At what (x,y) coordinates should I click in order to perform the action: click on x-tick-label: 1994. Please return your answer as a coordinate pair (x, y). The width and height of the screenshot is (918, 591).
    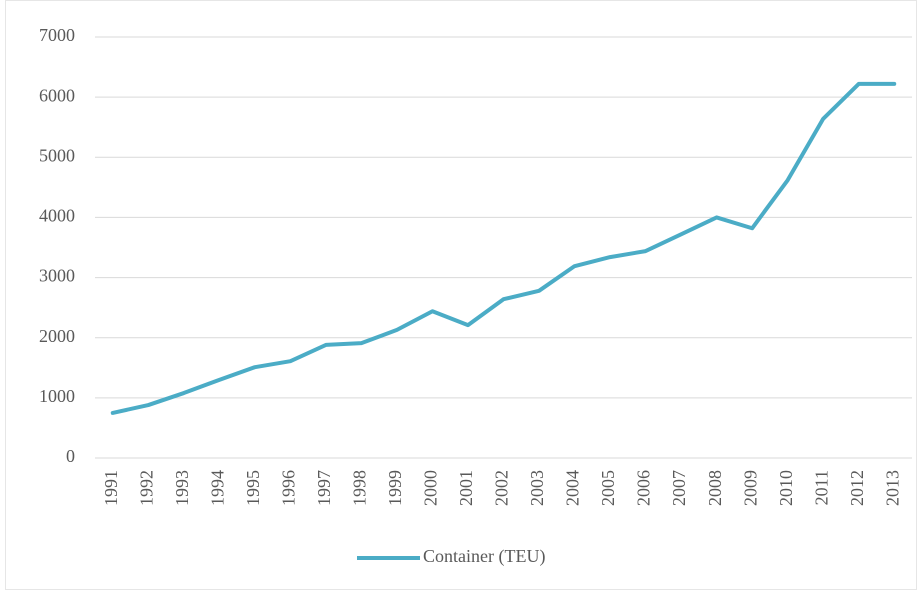
    Looking at the image, I should click on (217, 488).